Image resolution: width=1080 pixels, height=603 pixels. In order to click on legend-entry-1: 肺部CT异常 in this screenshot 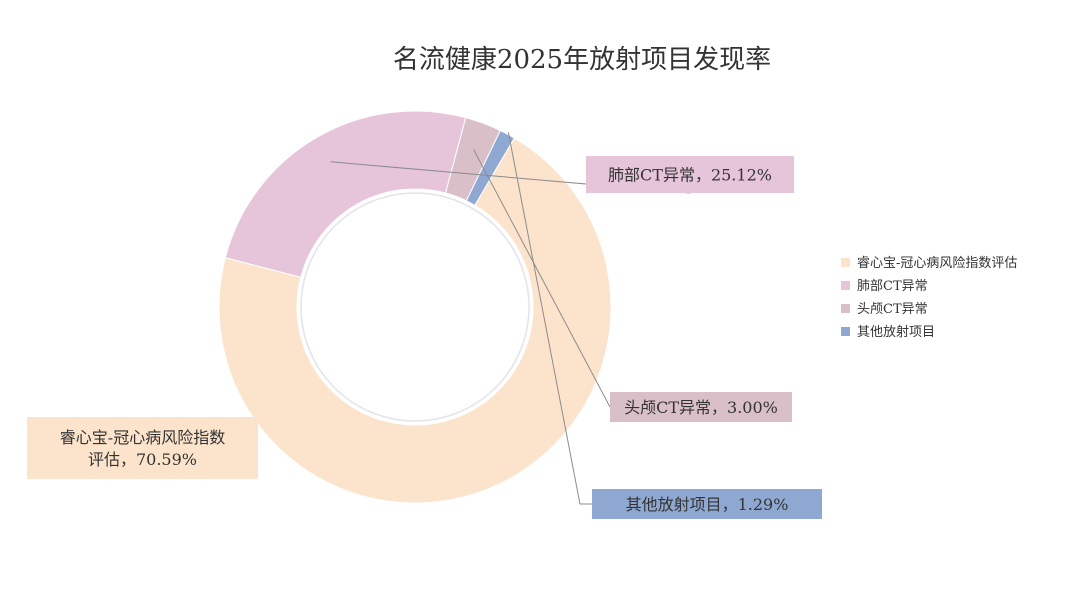, I will do `click(892, 286)`.